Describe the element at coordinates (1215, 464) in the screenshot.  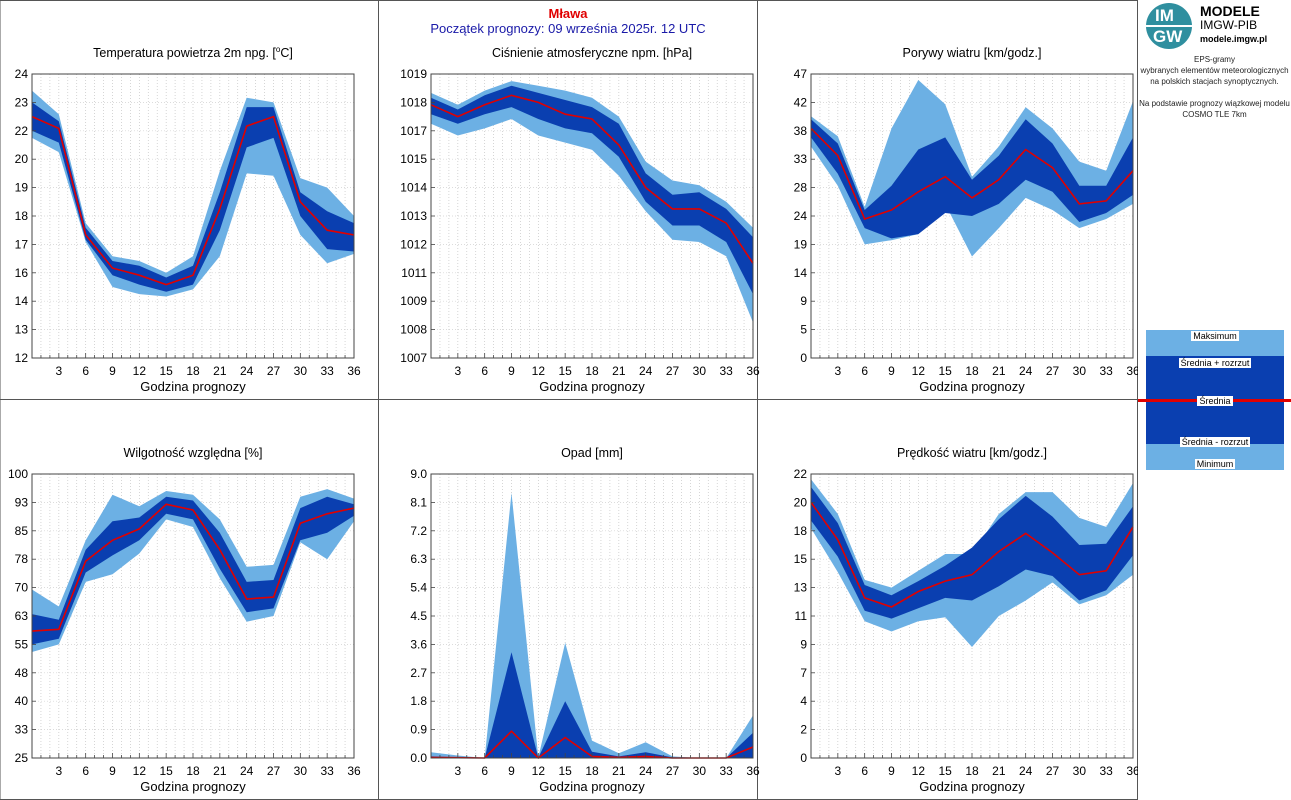
I see `legend-min: Minimum` at that location.